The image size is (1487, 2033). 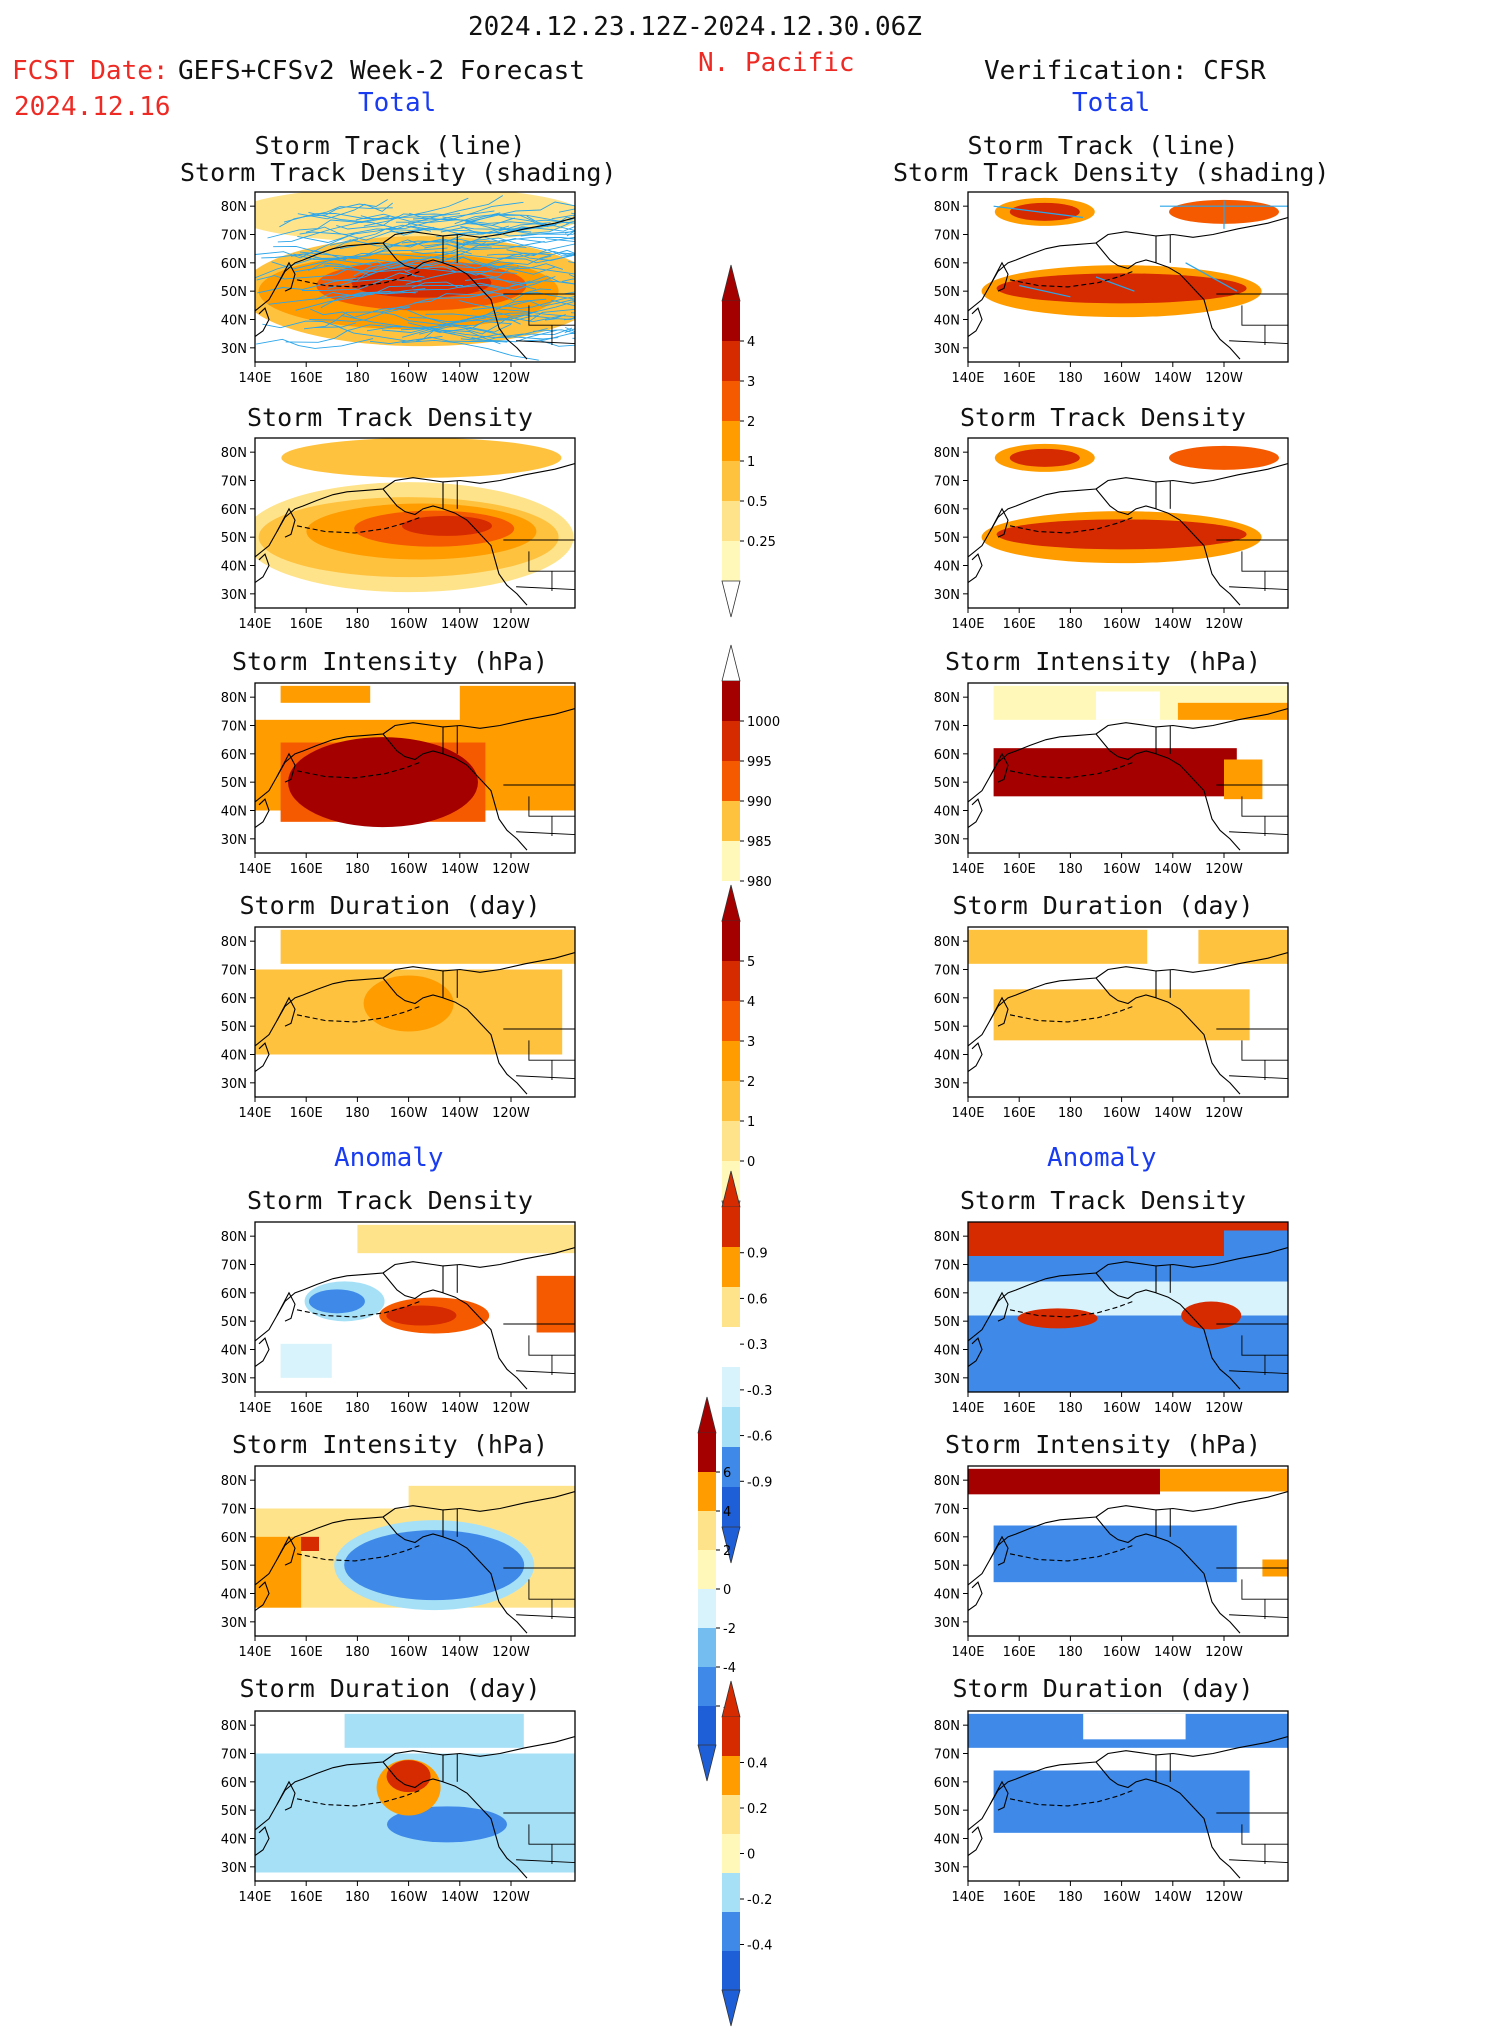 I want to click on colorbar-label: 0, so click(x=727, y=1590).